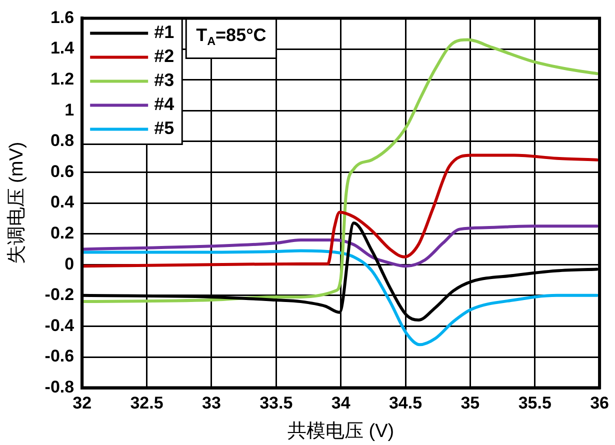  Describe the element at coordinates (340, 246) in the screenshot. I see `line-series` at that location.